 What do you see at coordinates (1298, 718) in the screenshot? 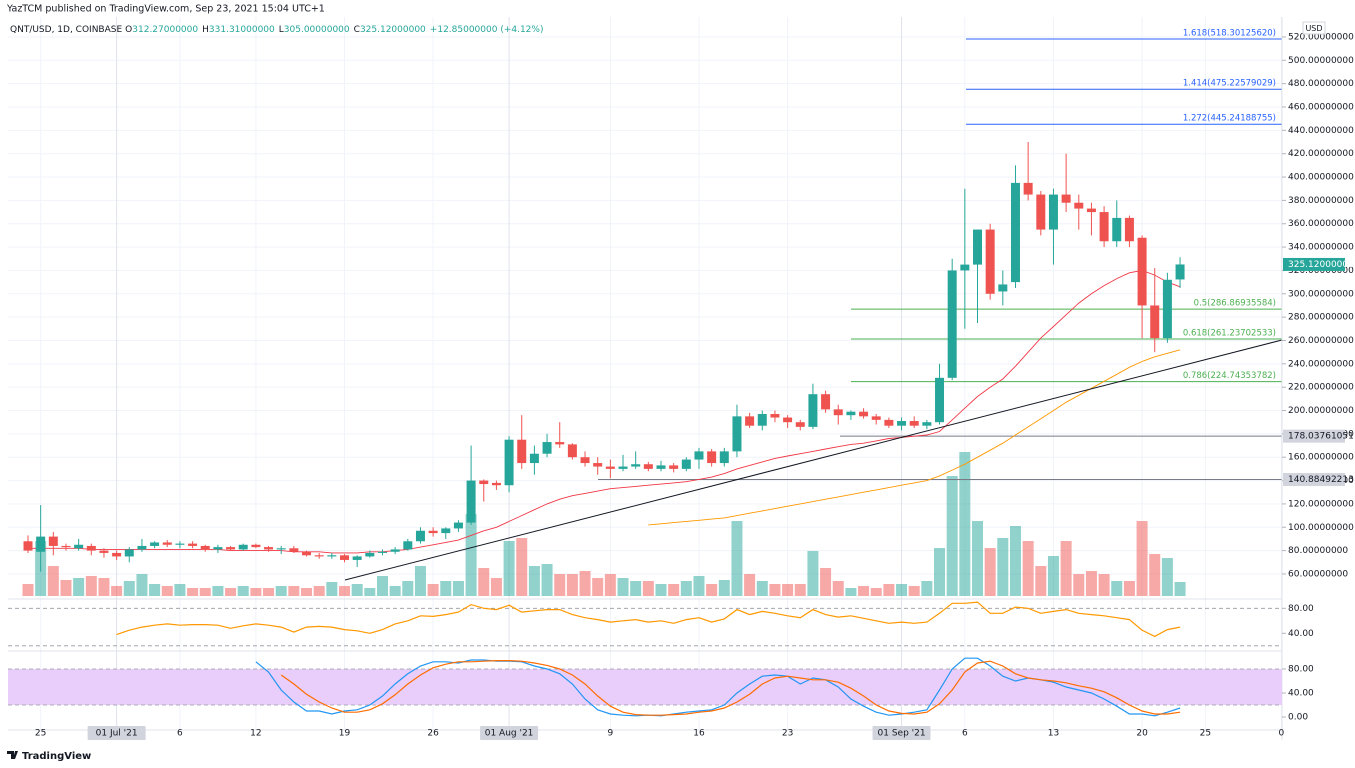
I see `y-tick-label: 0.00` at bounding box center [1298, 718].